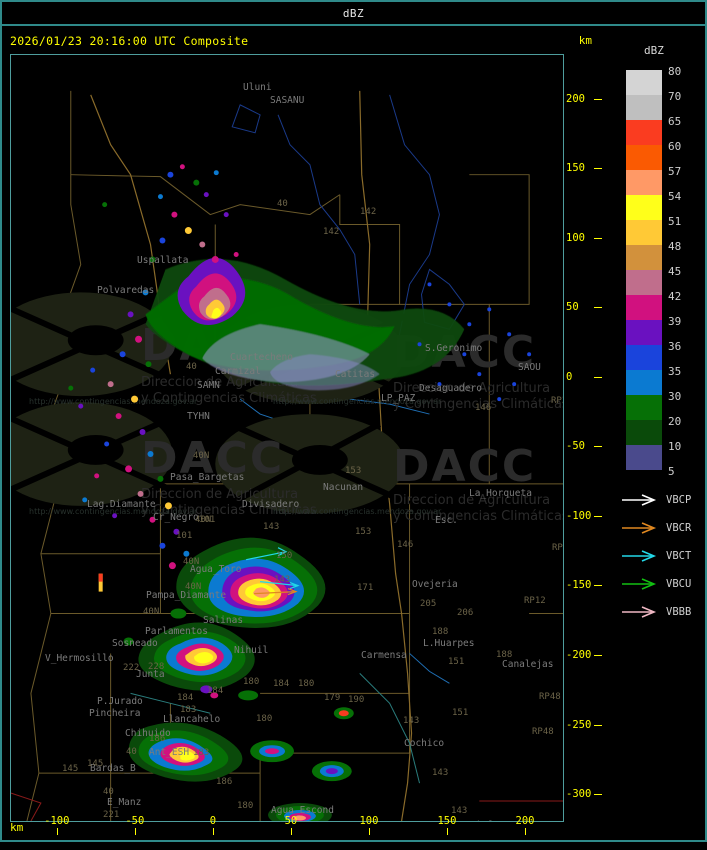 This screenshot has height=850, width=707. Describe the element at coordinates (675, 121) in the screenshot. I see `colorbar-tick-label: 65` at that location.